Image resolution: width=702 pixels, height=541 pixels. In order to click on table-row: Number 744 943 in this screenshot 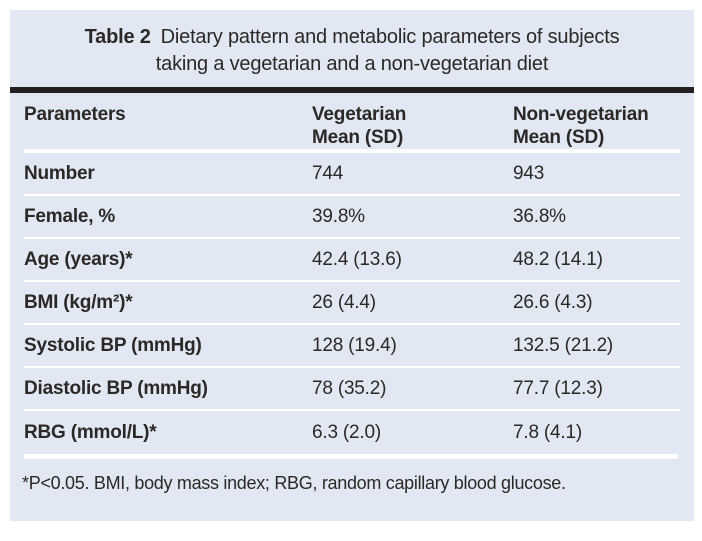, I will do `click(352, 174)`.